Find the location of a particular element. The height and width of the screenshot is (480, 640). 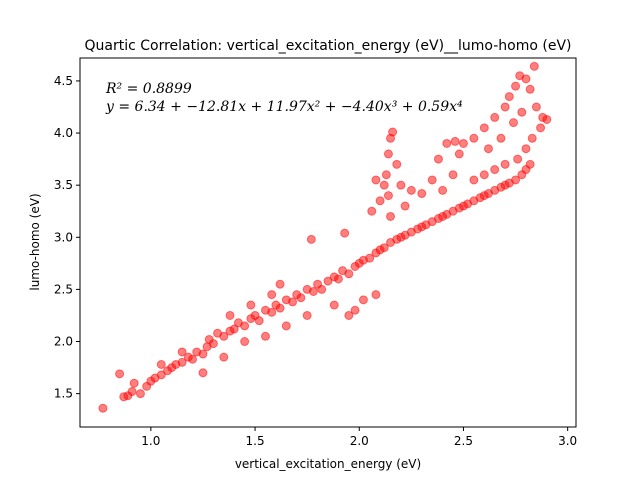

x-axis-title: vertical_excitation_energy (eV) is located at coordinates (328, 464).